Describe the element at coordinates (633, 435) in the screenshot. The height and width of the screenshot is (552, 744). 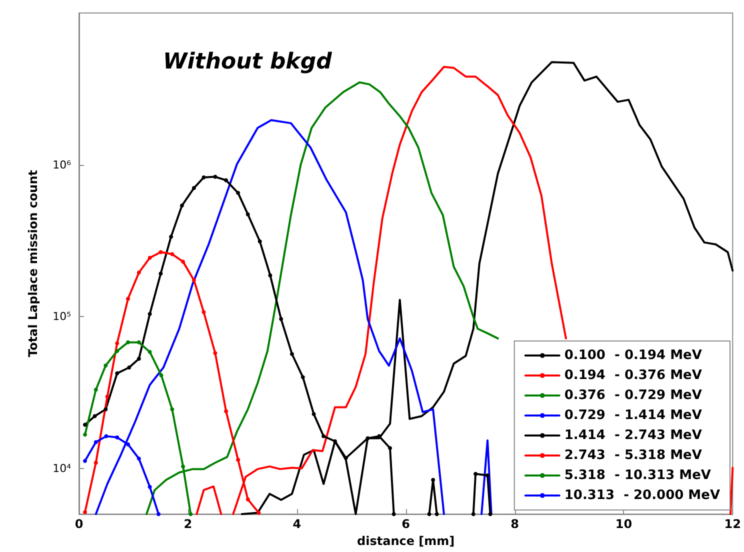
I see `legend-label: 1.414 - 2.743 MeV` at that location.